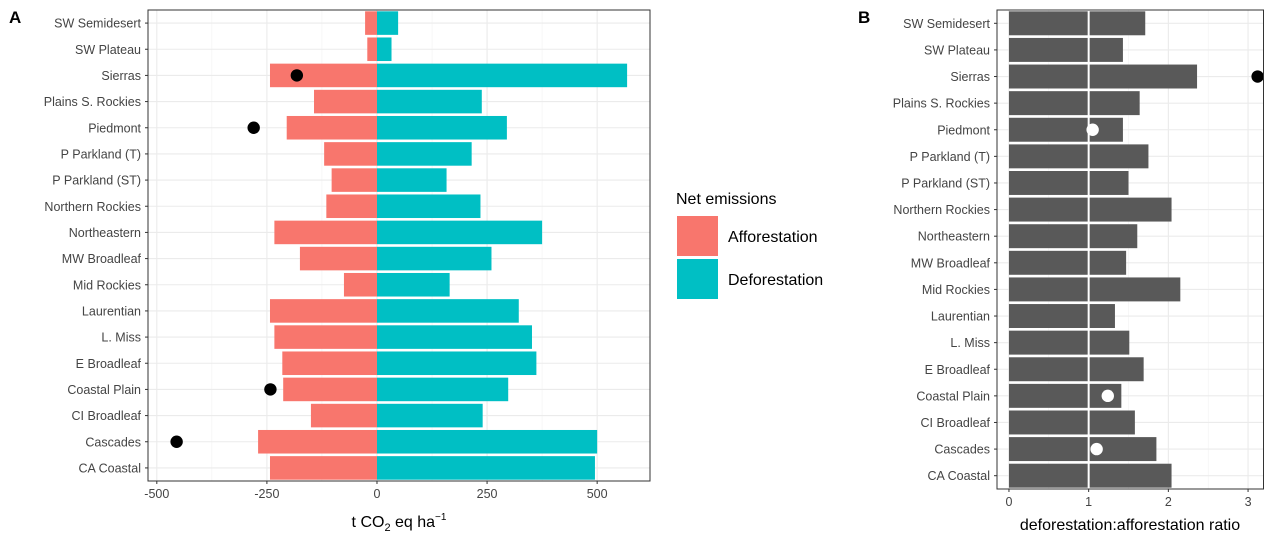 The height and width of the screenshot is (542, 1264). What do you see at coordinates (371, 23) in the screenshot?
I see `bar-afforestation-sw-semidesert` at bounding box center [371, 23].